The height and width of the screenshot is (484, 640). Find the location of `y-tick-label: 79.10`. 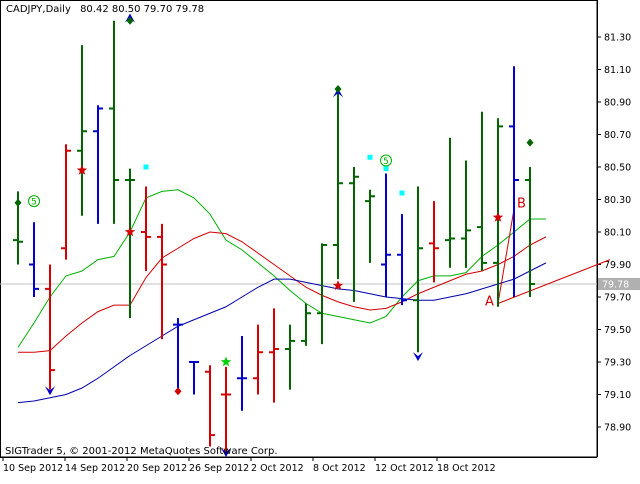

y-tick-label: 79.10 is located at coordinates (617, 395).